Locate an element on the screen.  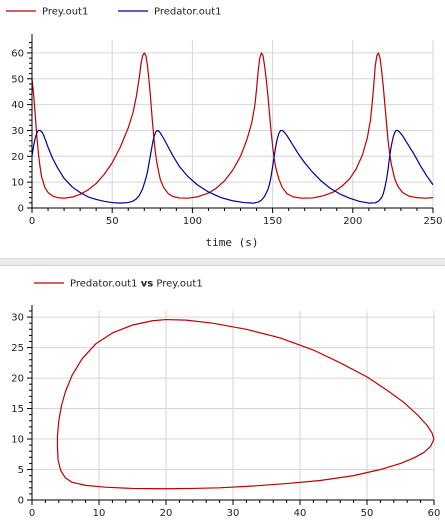
x-tick-label: 30 is located at coordinates (233, 513).